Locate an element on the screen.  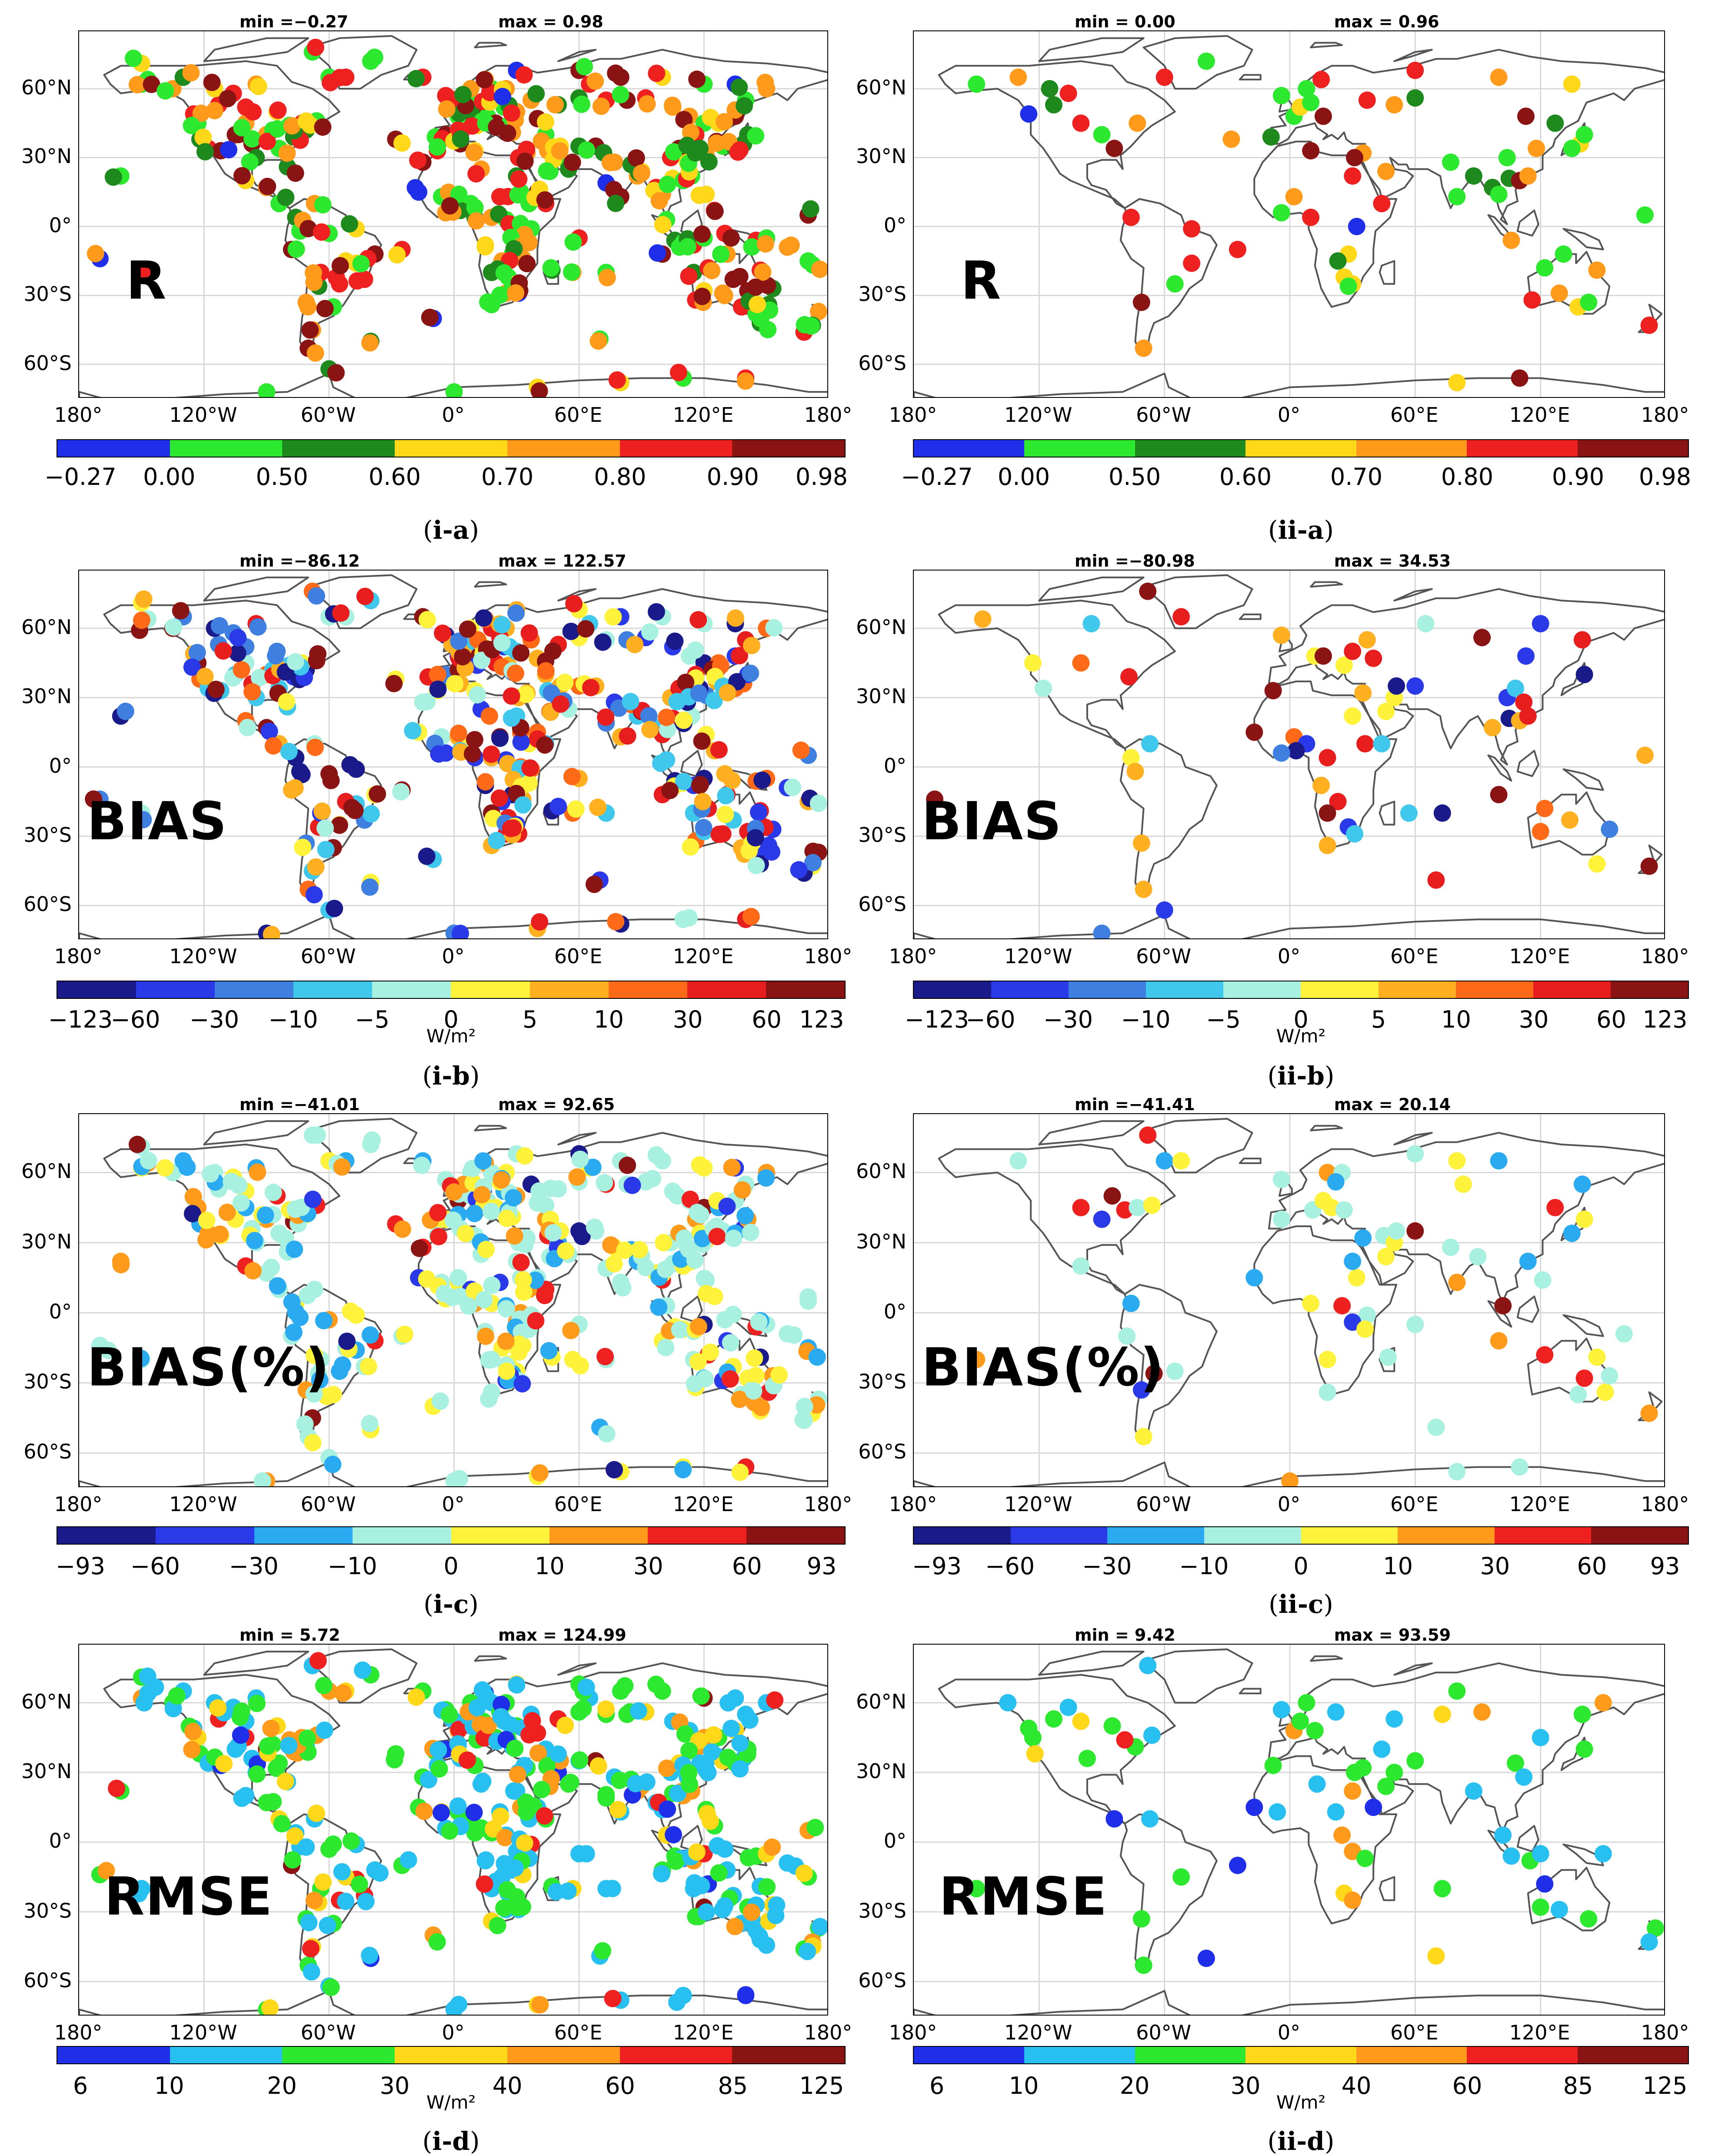
colorbar-tick-label: −10 is located at coordinates (352, 1566).